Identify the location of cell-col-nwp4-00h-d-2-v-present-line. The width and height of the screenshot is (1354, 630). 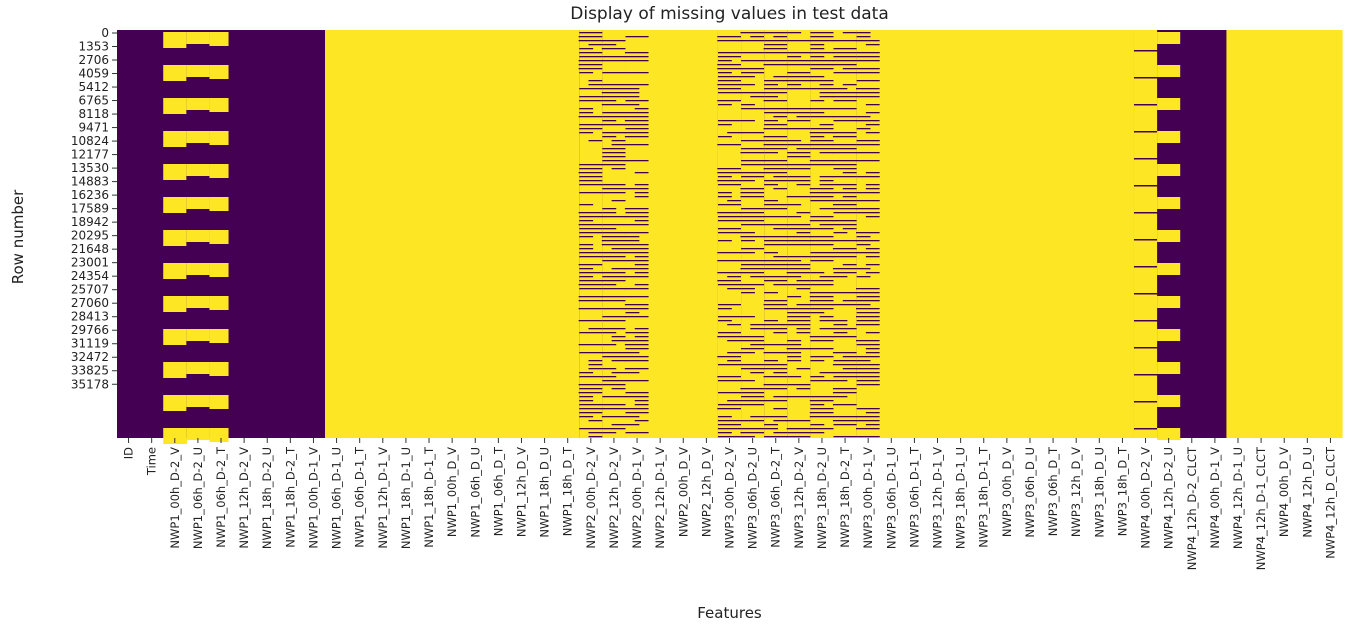
(1145, 105).